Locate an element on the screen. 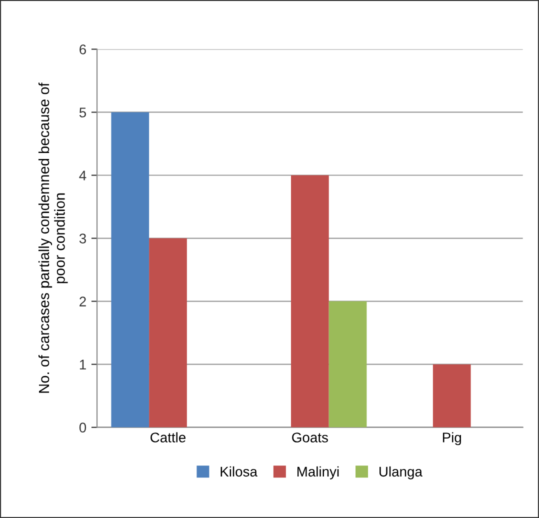  y-tick-label: 3 is located at coordinates (82, 239).